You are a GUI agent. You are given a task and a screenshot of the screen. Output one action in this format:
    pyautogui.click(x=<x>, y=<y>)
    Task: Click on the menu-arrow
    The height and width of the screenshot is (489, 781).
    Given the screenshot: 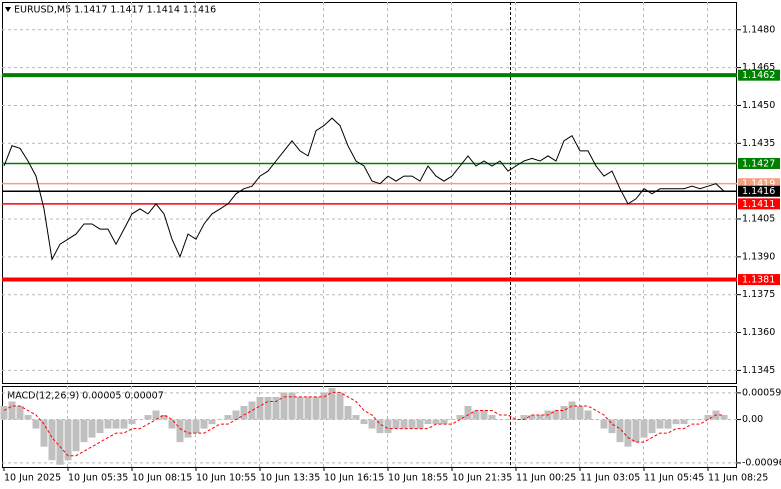 What is the action you would take?
    pyautogui.click(x=8, y=9)
    